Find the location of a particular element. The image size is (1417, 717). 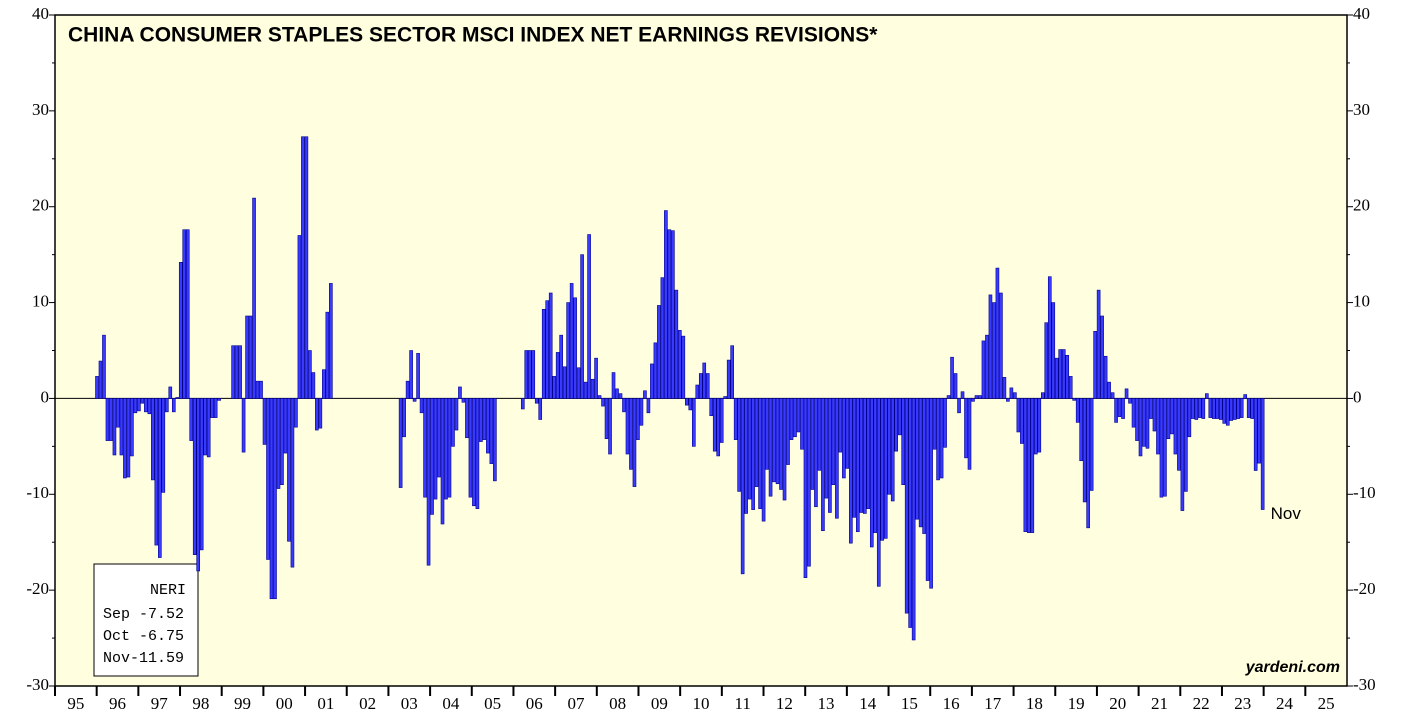

y-tick-label: -10 is located at coordinates (37, 492).